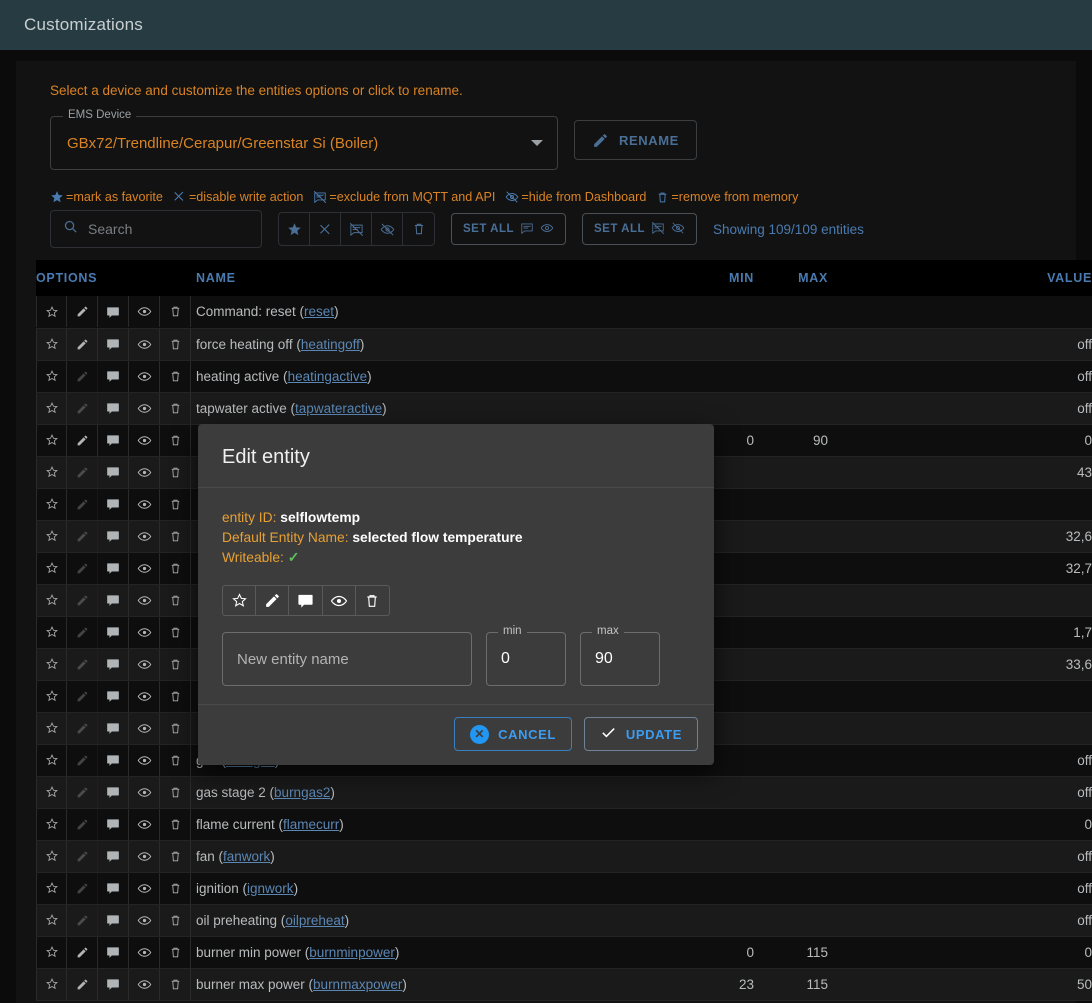 The image size is (1092, 1003). I want to click on entity-id-link: heatingactive, so click(327, 376).